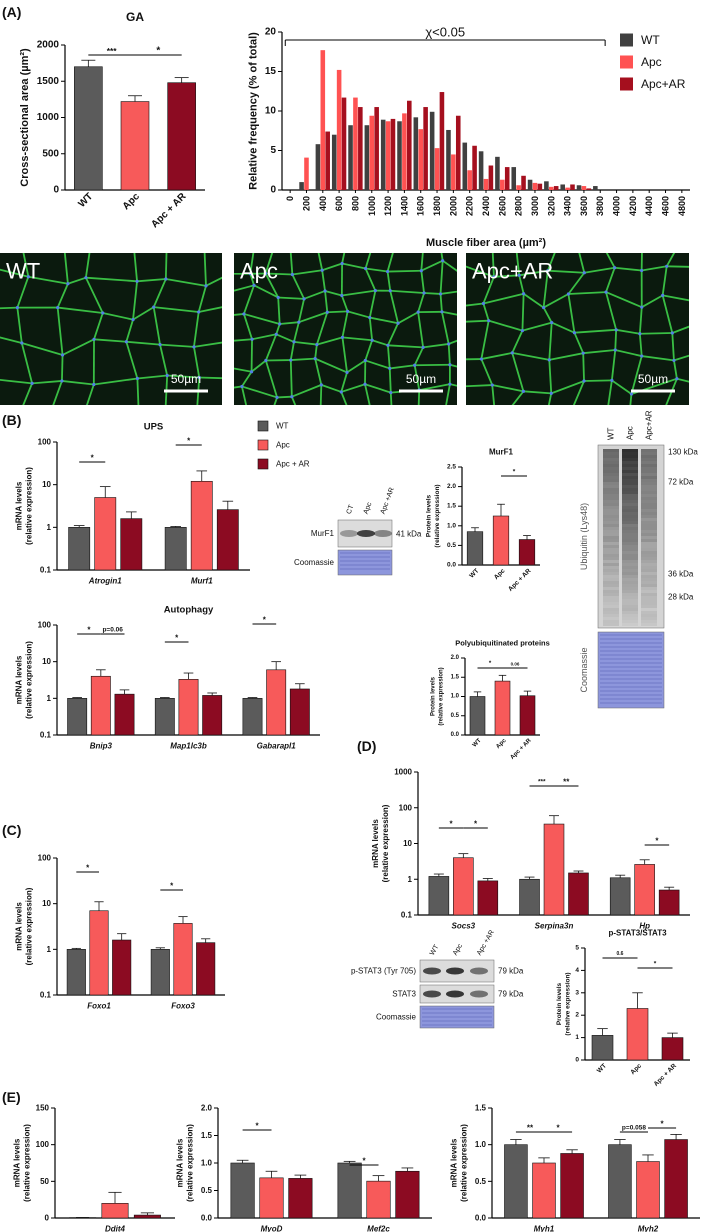 Image resolution: width=709 pixels, height=1232 pixels. I want to click on x-tick-label: 2200, so click(470, 206).